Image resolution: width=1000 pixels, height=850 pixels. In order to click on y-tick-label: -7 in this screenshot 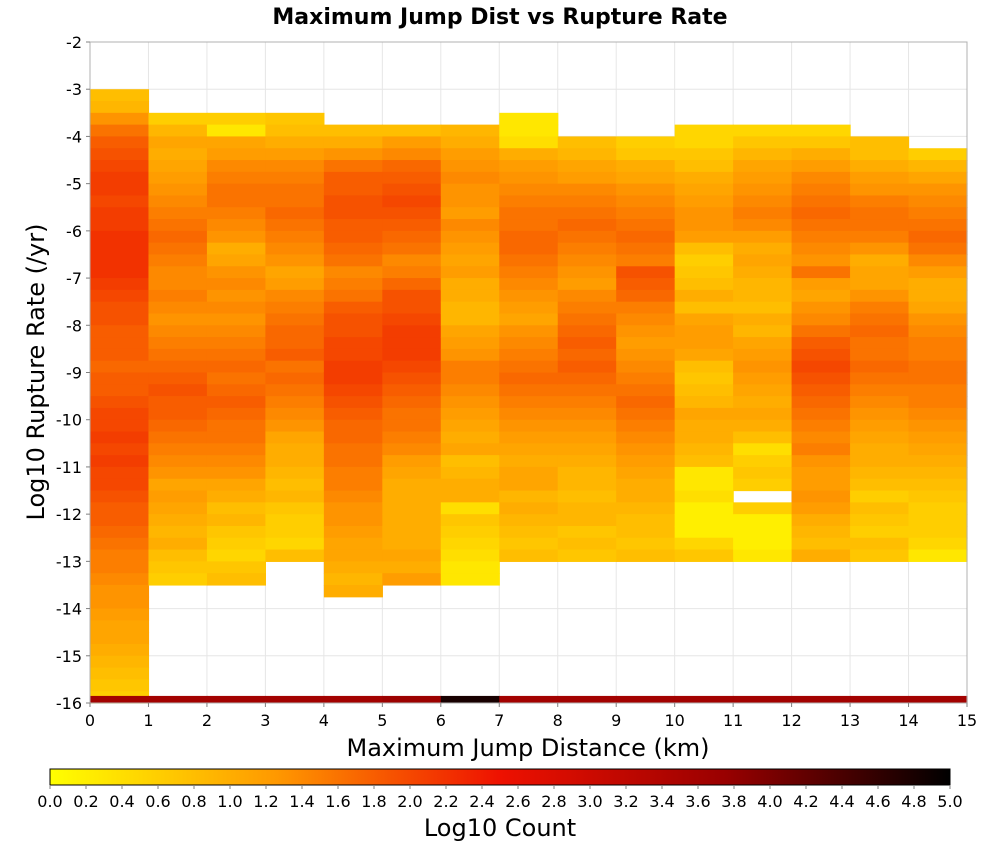, I will do `click(74, 278)`.